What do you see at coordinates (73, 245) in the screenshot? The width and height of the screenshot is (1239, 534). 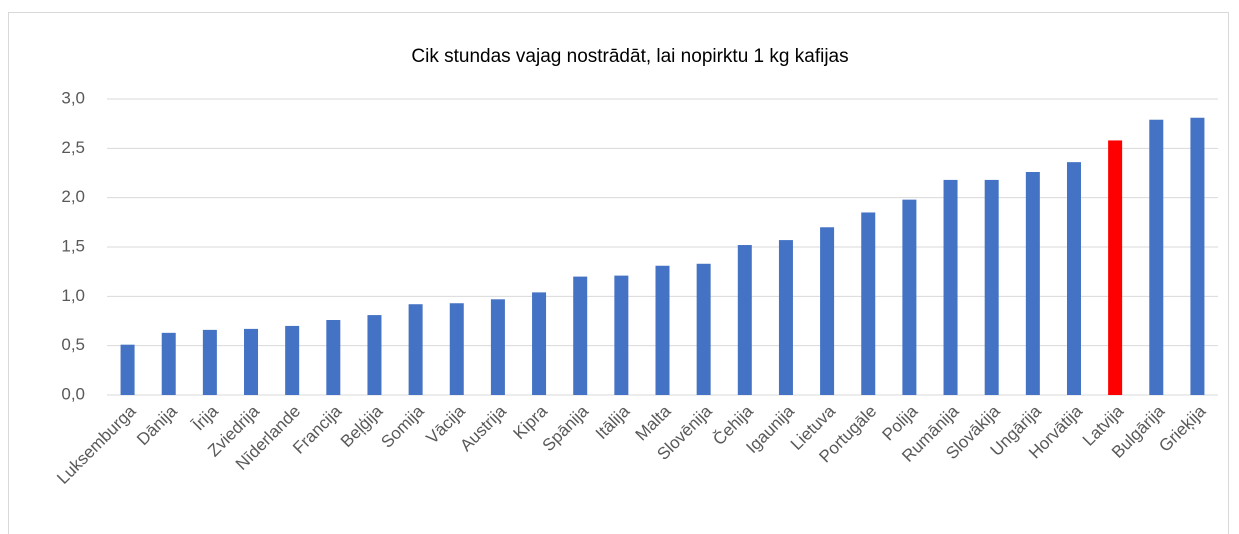 I see `y-tick-label: 1,5` at bounding box center [73, 245].